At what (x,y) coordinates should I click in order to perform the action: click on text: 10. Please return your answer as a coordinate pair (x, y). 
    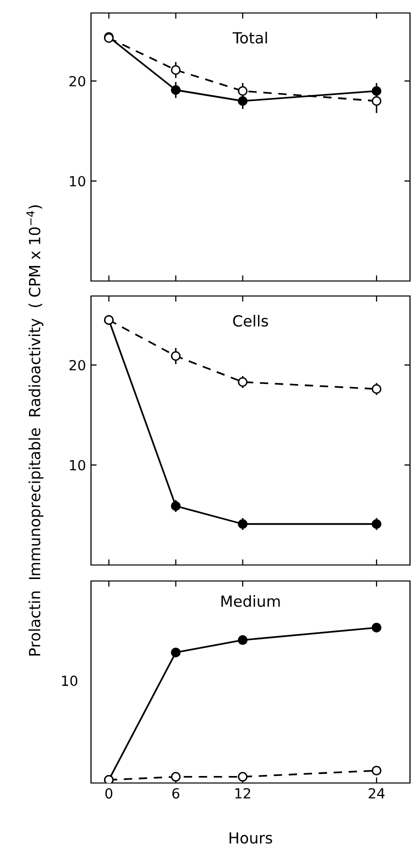
    Looking at the image, I should click on (70, 681).